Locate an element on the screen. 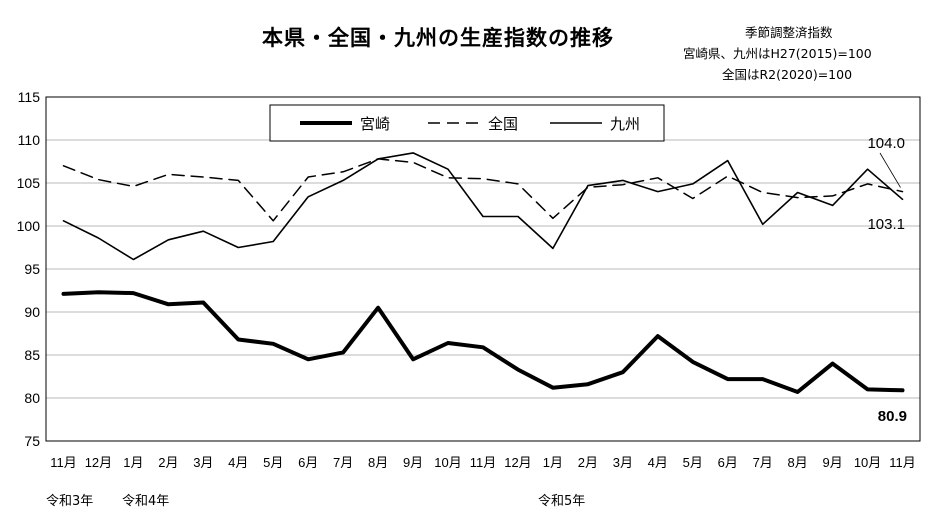 Image resolution: width=932 pixels, height=528 pixels. y-tick-label: 75 is located at coordinates (32, 441).